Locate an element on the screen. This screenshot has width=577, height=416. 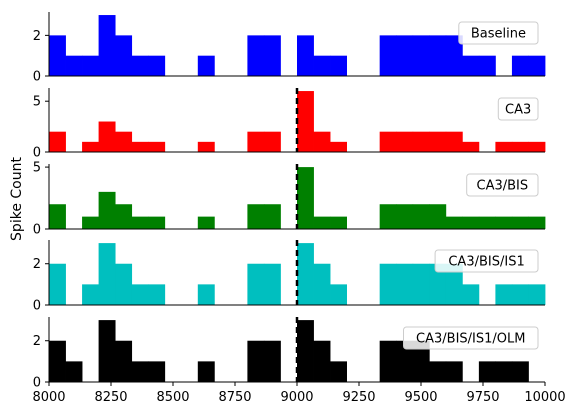
x-axis: 8000 8250 8500 8750 9000 9250 9500 9750 10000 is located at coordinates (299, 393).